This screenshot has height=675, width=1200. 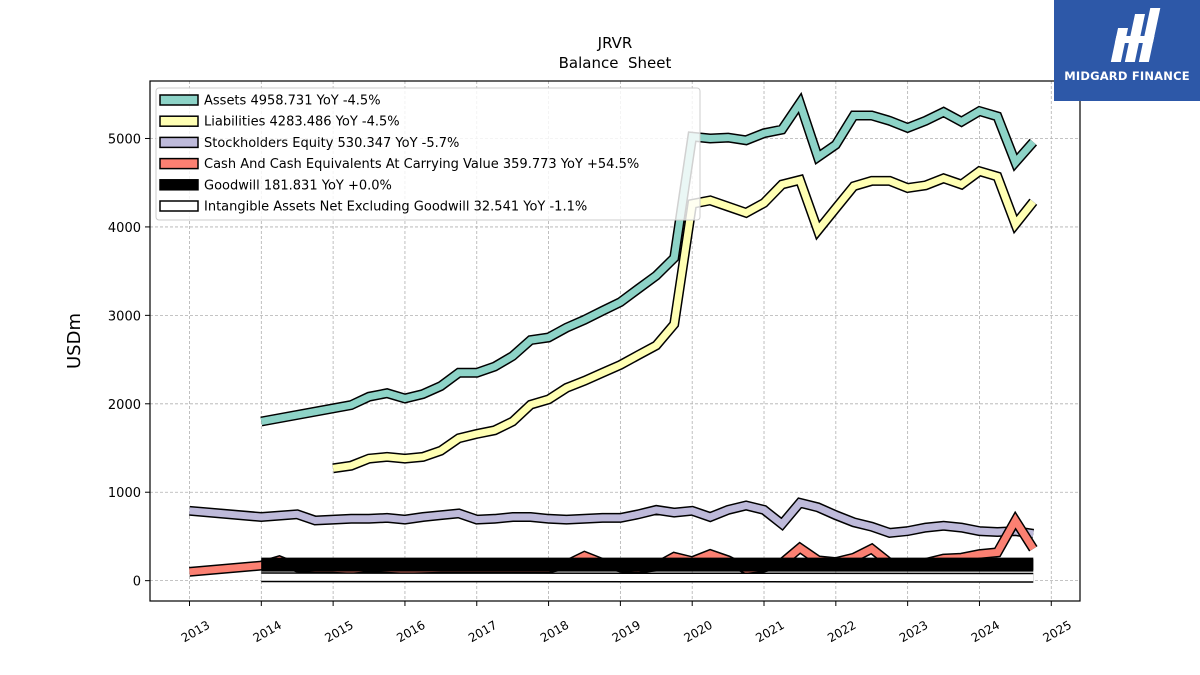 I want to click on x-tick-label-10: 2023, so click(x=913, y=631).